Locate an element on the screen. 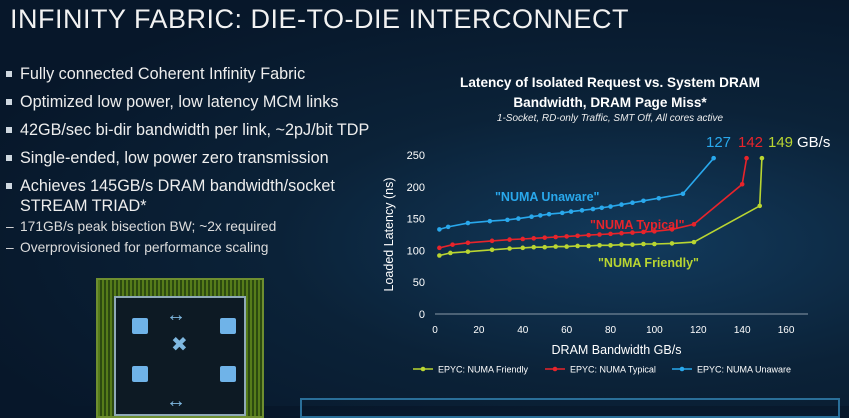 This screenshot has height=418, width=849. sub-bullet-text: 171GB/s peak bisection BW; ~2x required is located at coordinates (148, 226).